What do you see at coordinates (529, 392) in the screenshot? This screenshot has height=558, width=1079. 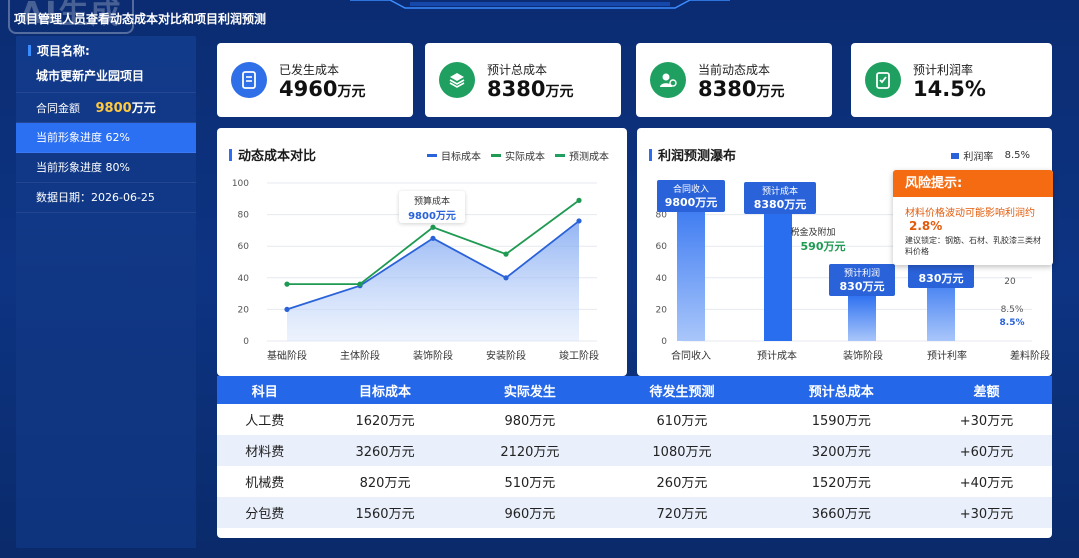 I see `col-header-actual: 实际发生` at bounding box center [529, 392].